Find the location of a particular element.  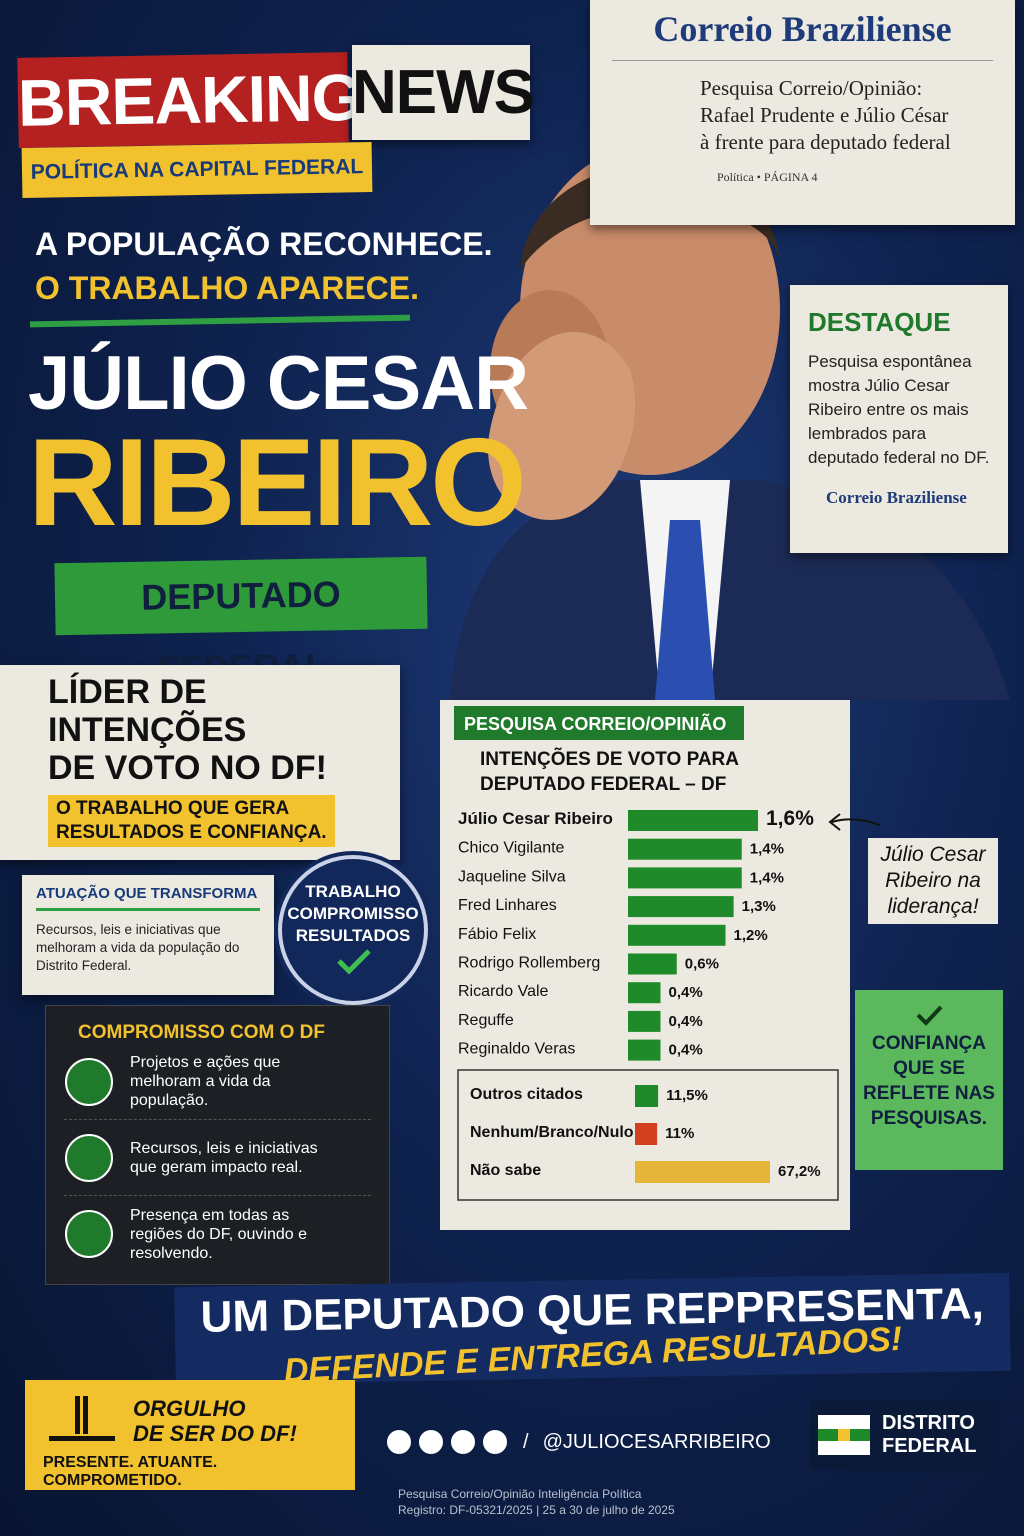

category-label: Outros citados is located at coordinates (526, 1094).